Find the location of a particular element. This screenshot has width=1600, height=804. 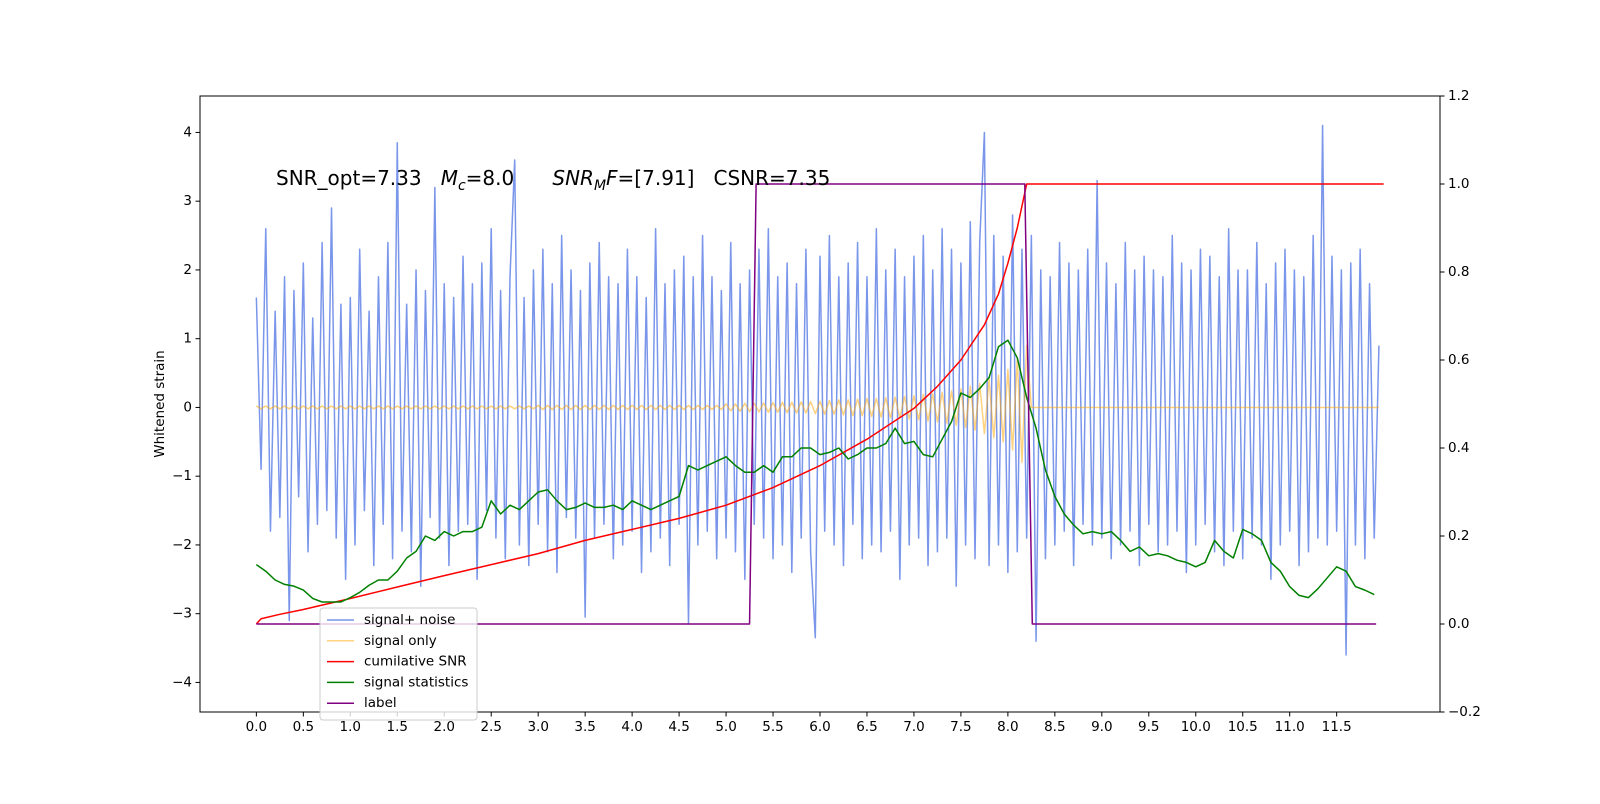

x-tick-label: 11.0 is located at coordinates (1290, 727).